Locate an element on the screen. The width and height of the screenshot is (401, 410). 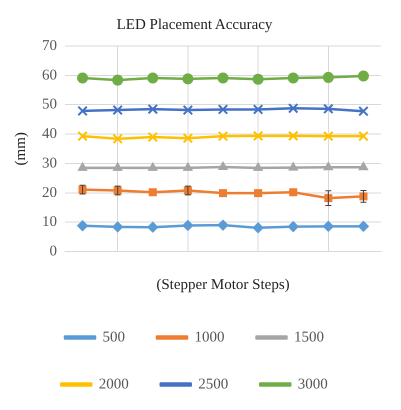
y-axis-title: (mm) is located at coordinates (20, 149).